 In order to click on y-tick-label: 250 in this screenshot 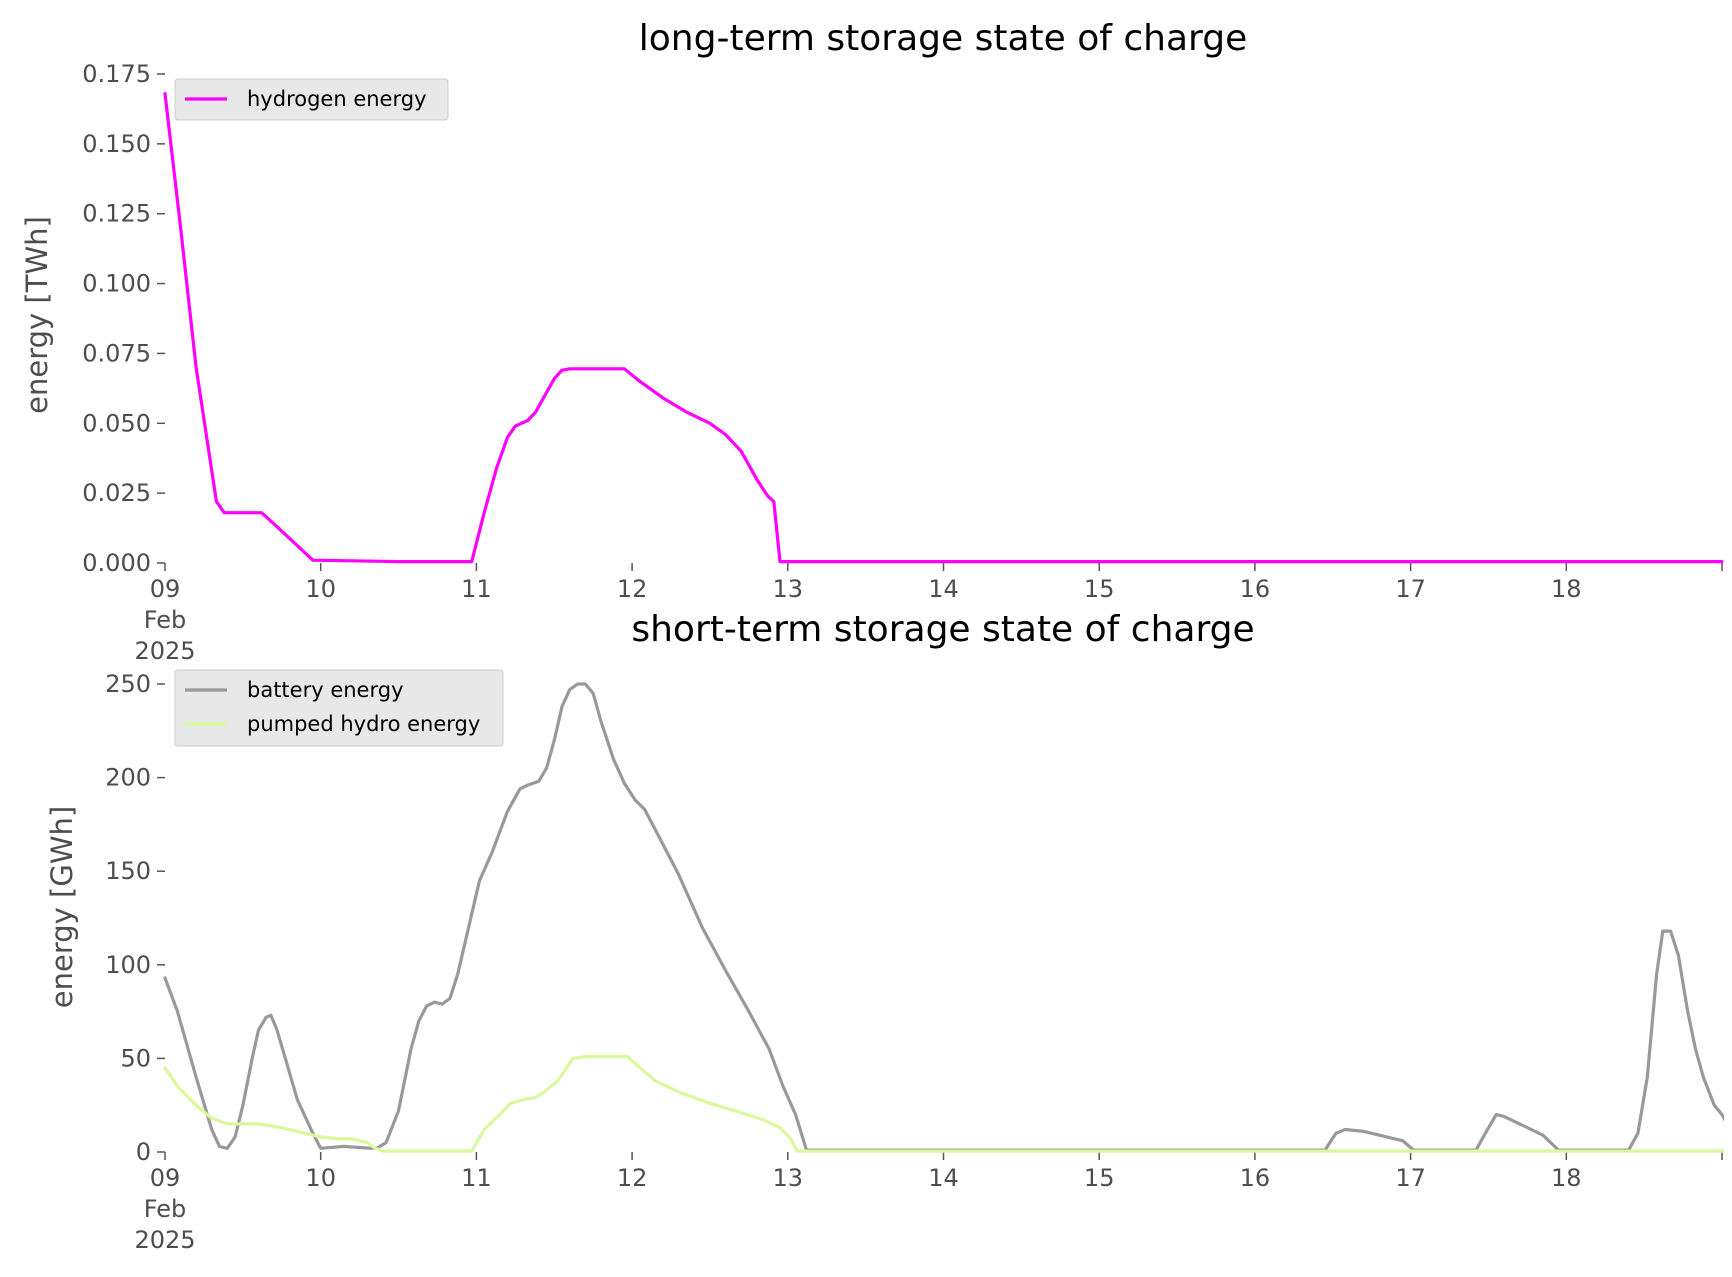, I will do `click(128, 684)`.